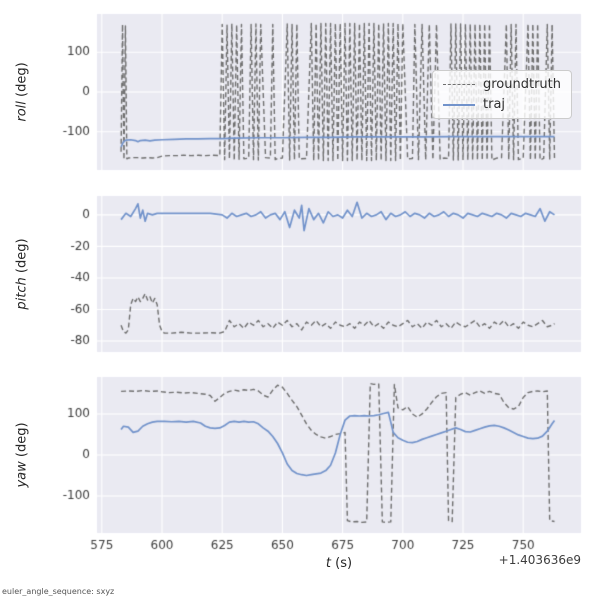  Describe the element at coordinates (459, 104) in the screenshot. I see `legend-traj-line-sample` at that location.